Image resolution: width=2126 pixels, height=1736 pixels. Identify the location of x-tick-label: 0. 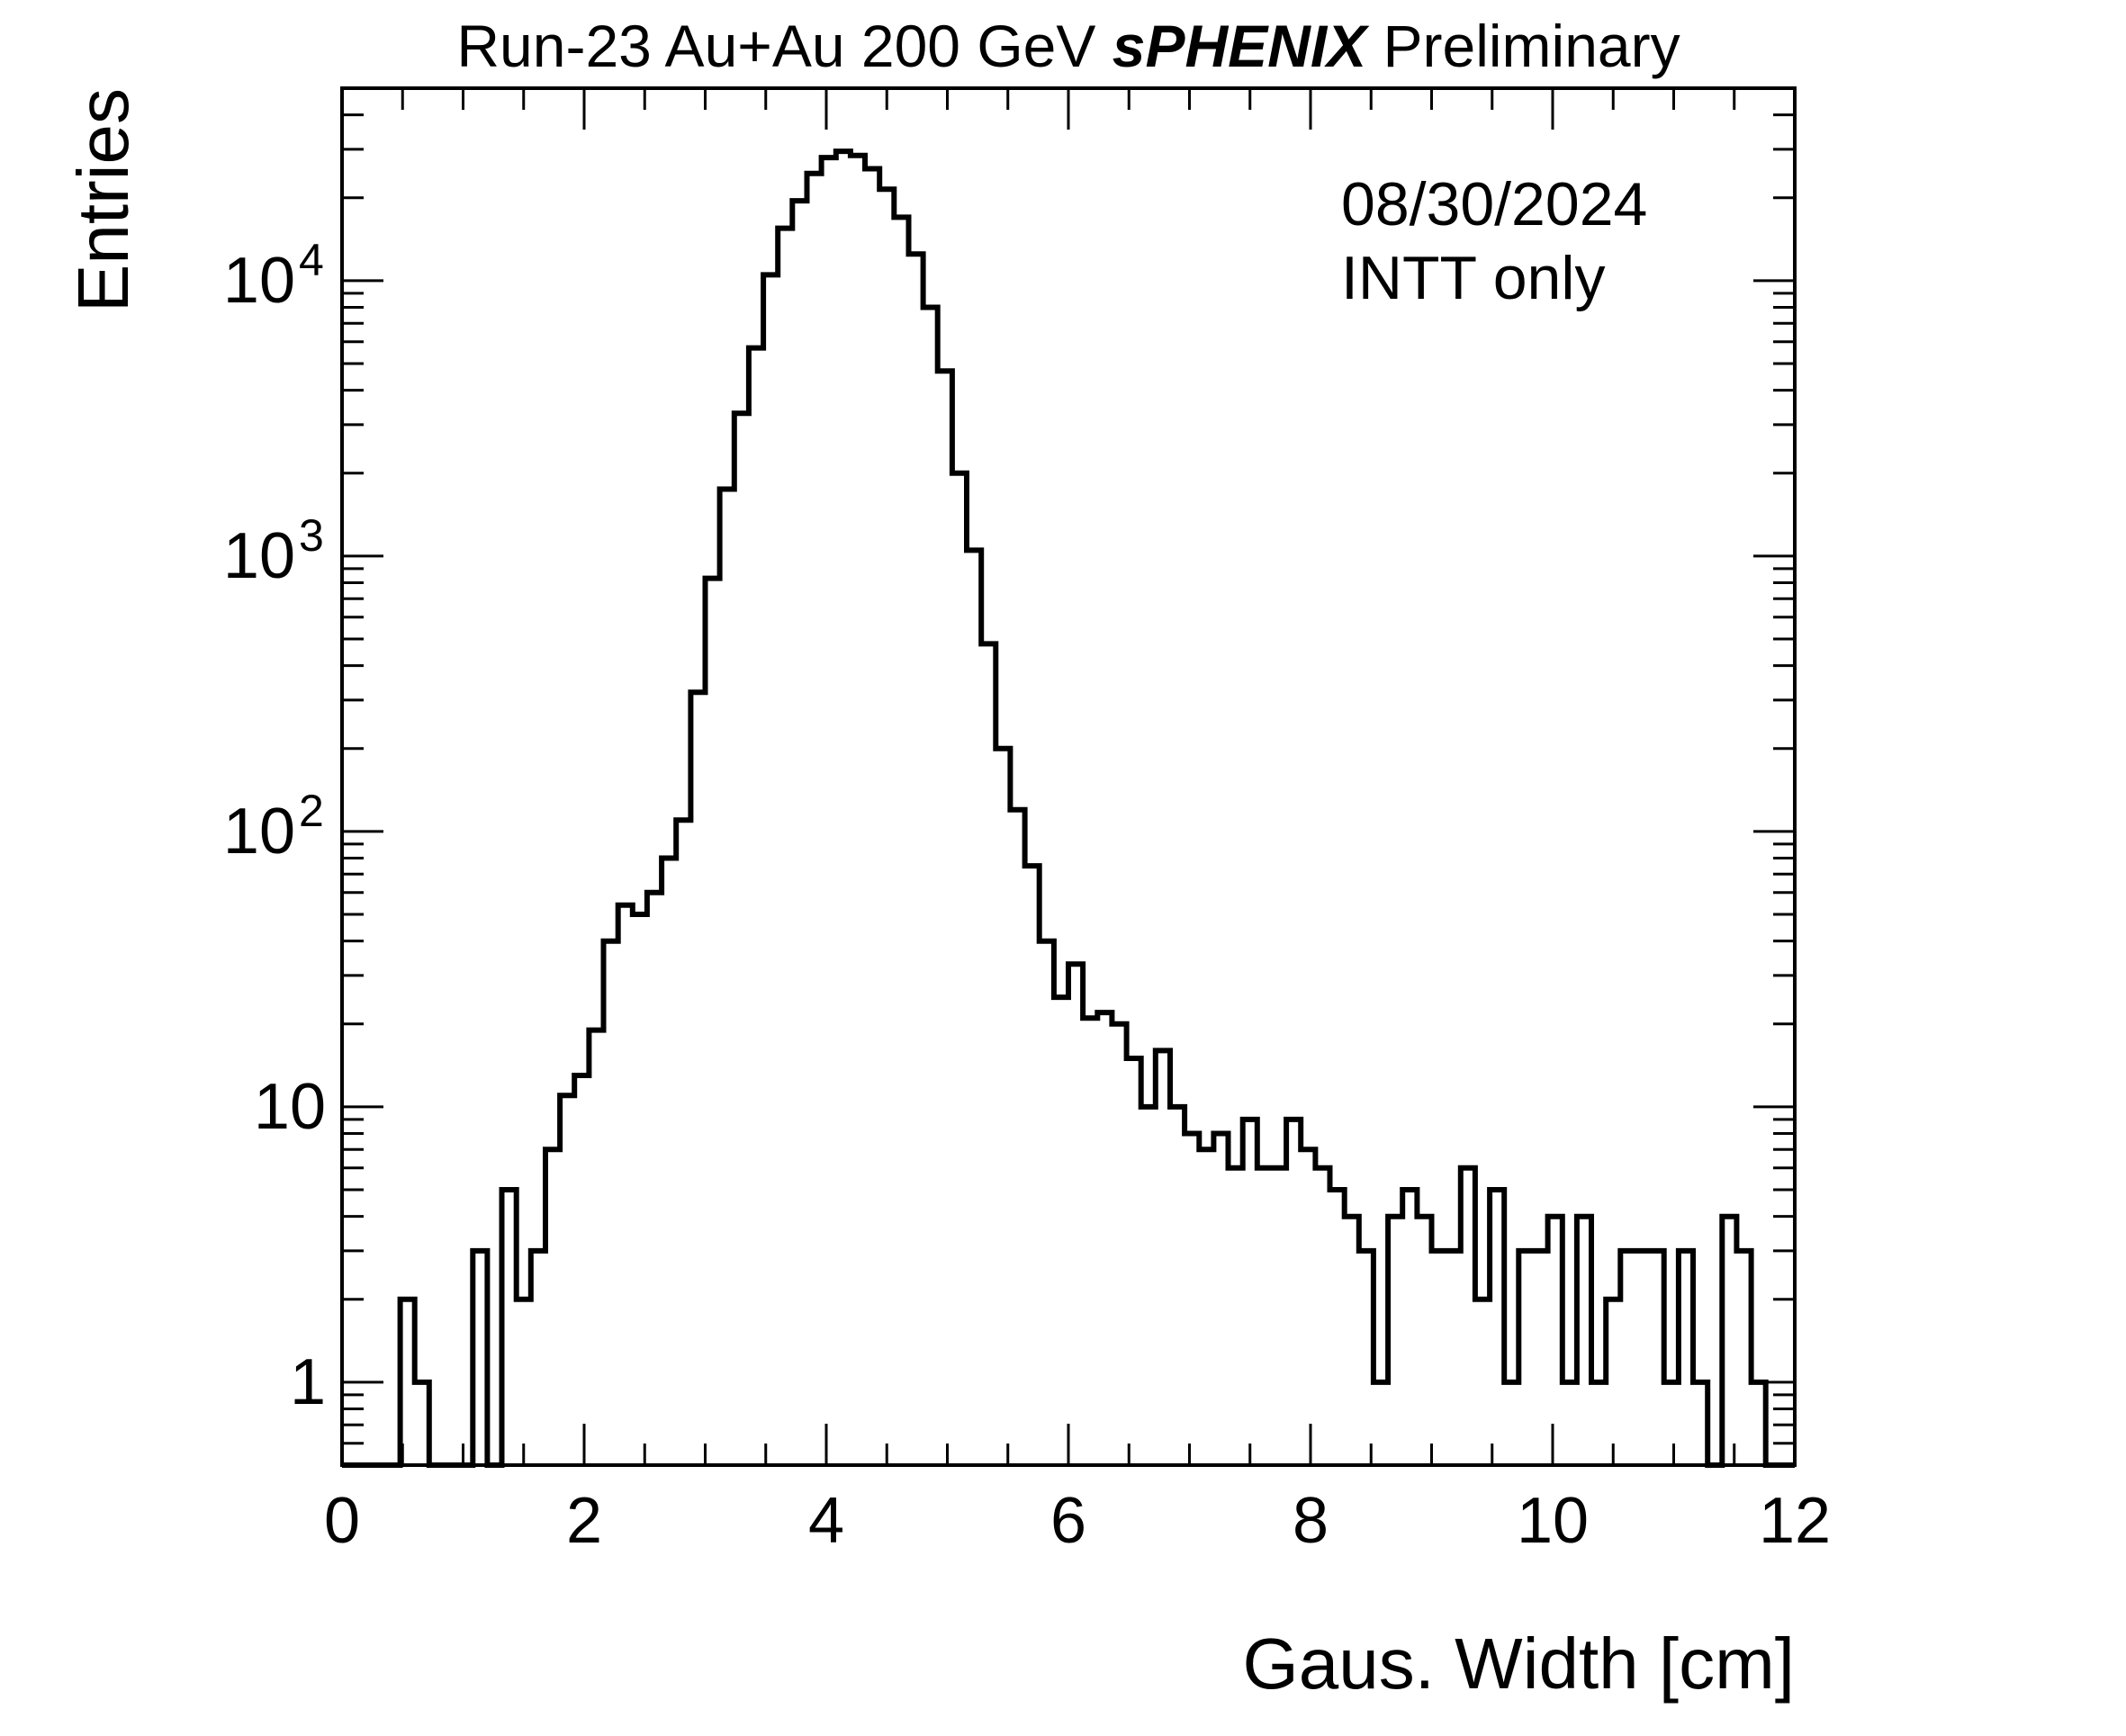
(342, 1521).